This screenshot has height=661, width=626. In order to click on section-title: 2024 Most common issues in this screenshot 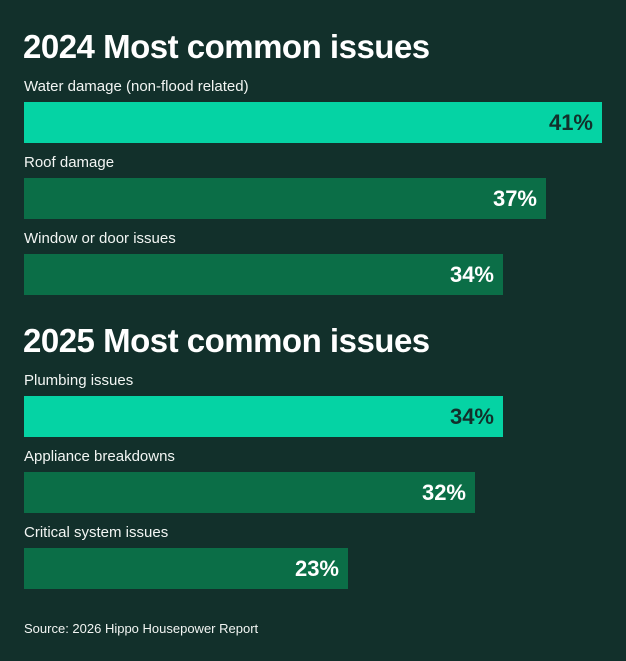, I will do `click(226, 46)`.